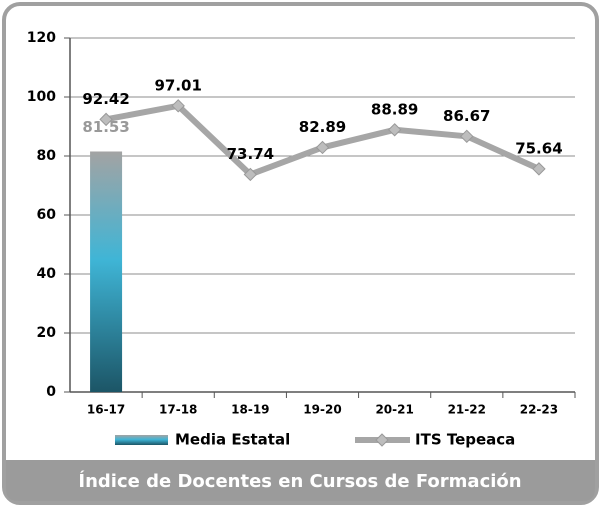  I want to click on x-tick-label: 17-18, so click(178, 410).